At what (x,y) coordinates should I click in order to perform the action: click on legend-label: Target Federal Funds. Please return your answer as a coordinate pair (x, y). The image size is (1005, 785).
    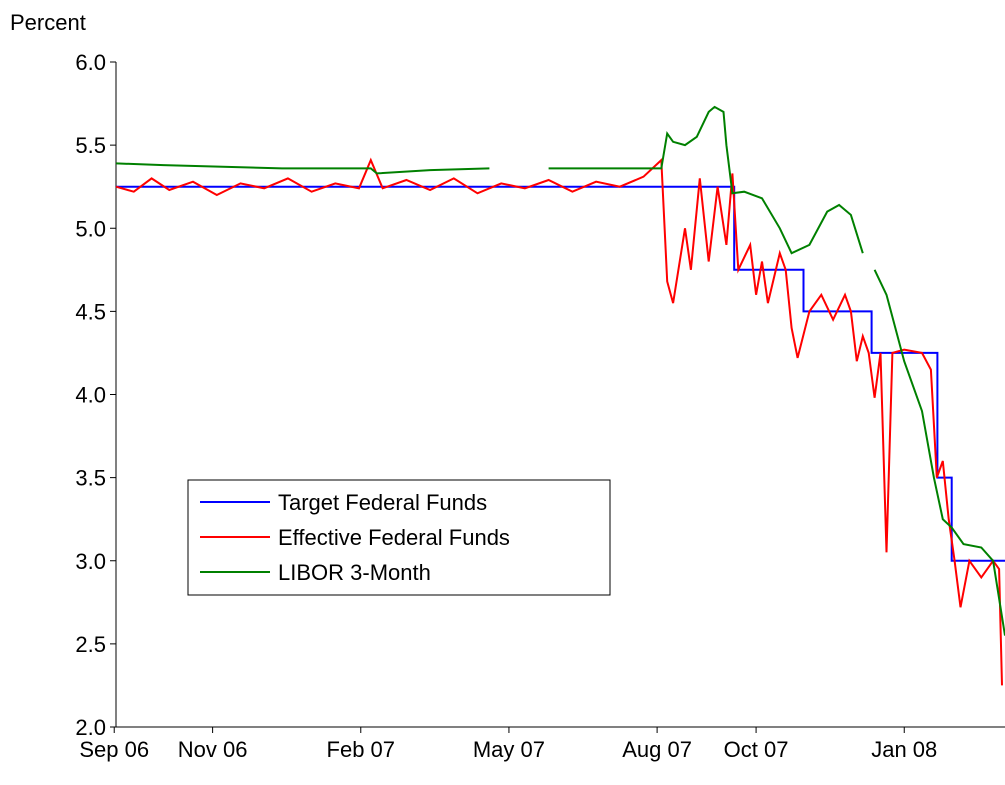
    Looking at the image, I should click on (382, 502).